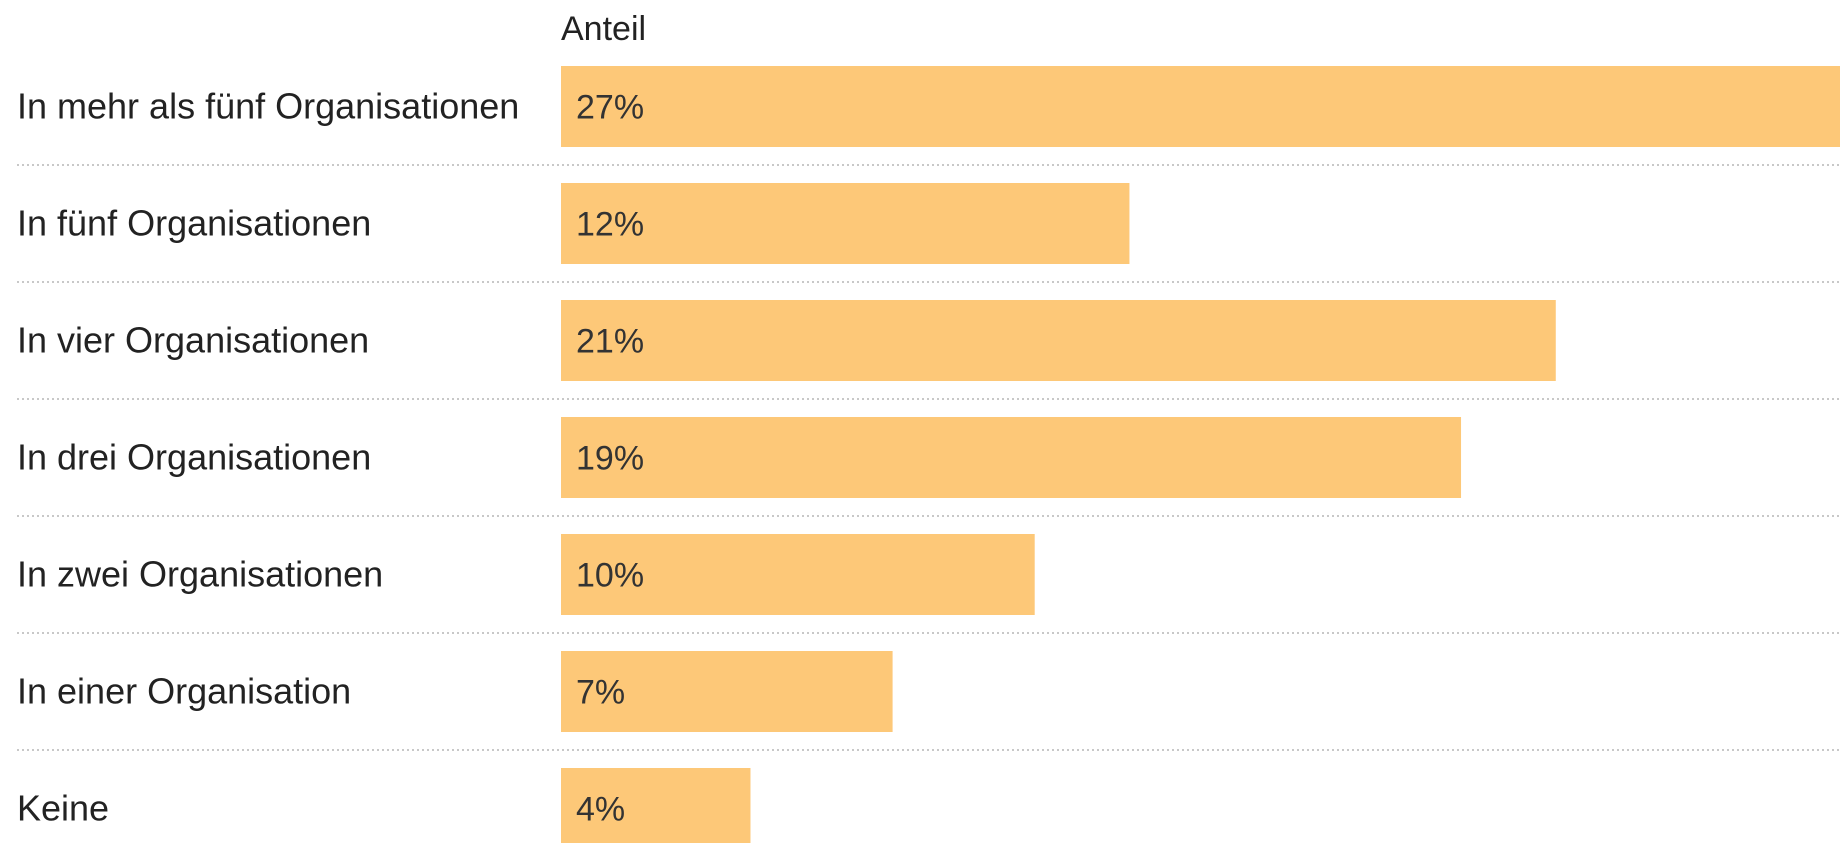 The image size is (1840, 843). I want to click on category-label: In mehr als fünf Organisationen, so click(268, 106).